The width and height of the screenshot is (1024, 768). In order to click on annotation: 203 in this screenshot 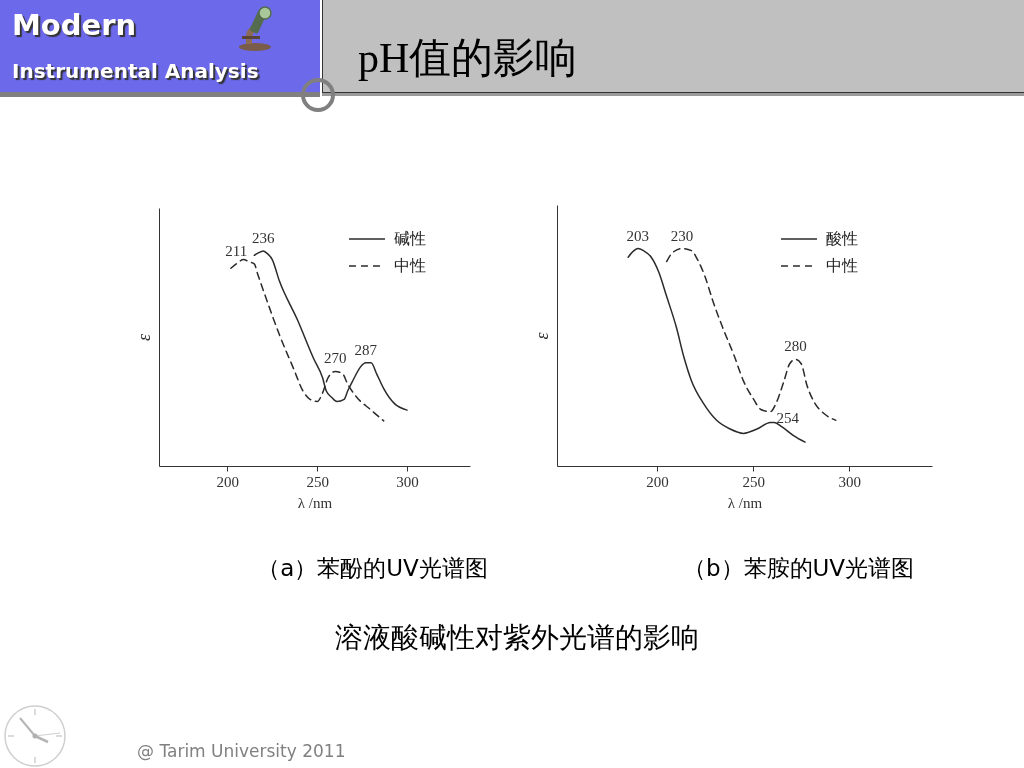, I will do `click(638, 235)`.